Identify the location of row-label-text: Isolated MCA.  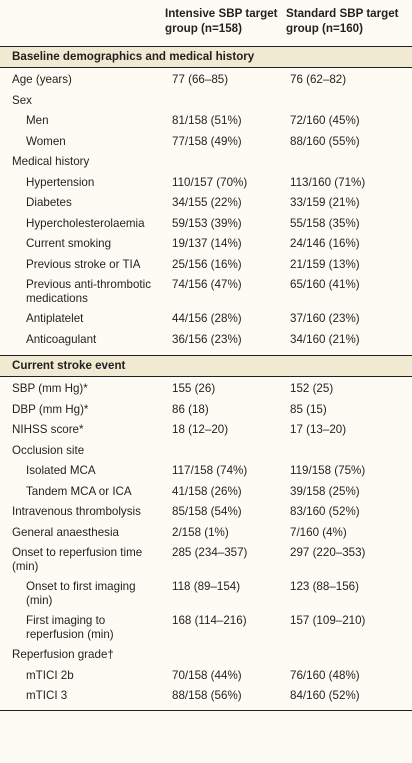
(61, 470).